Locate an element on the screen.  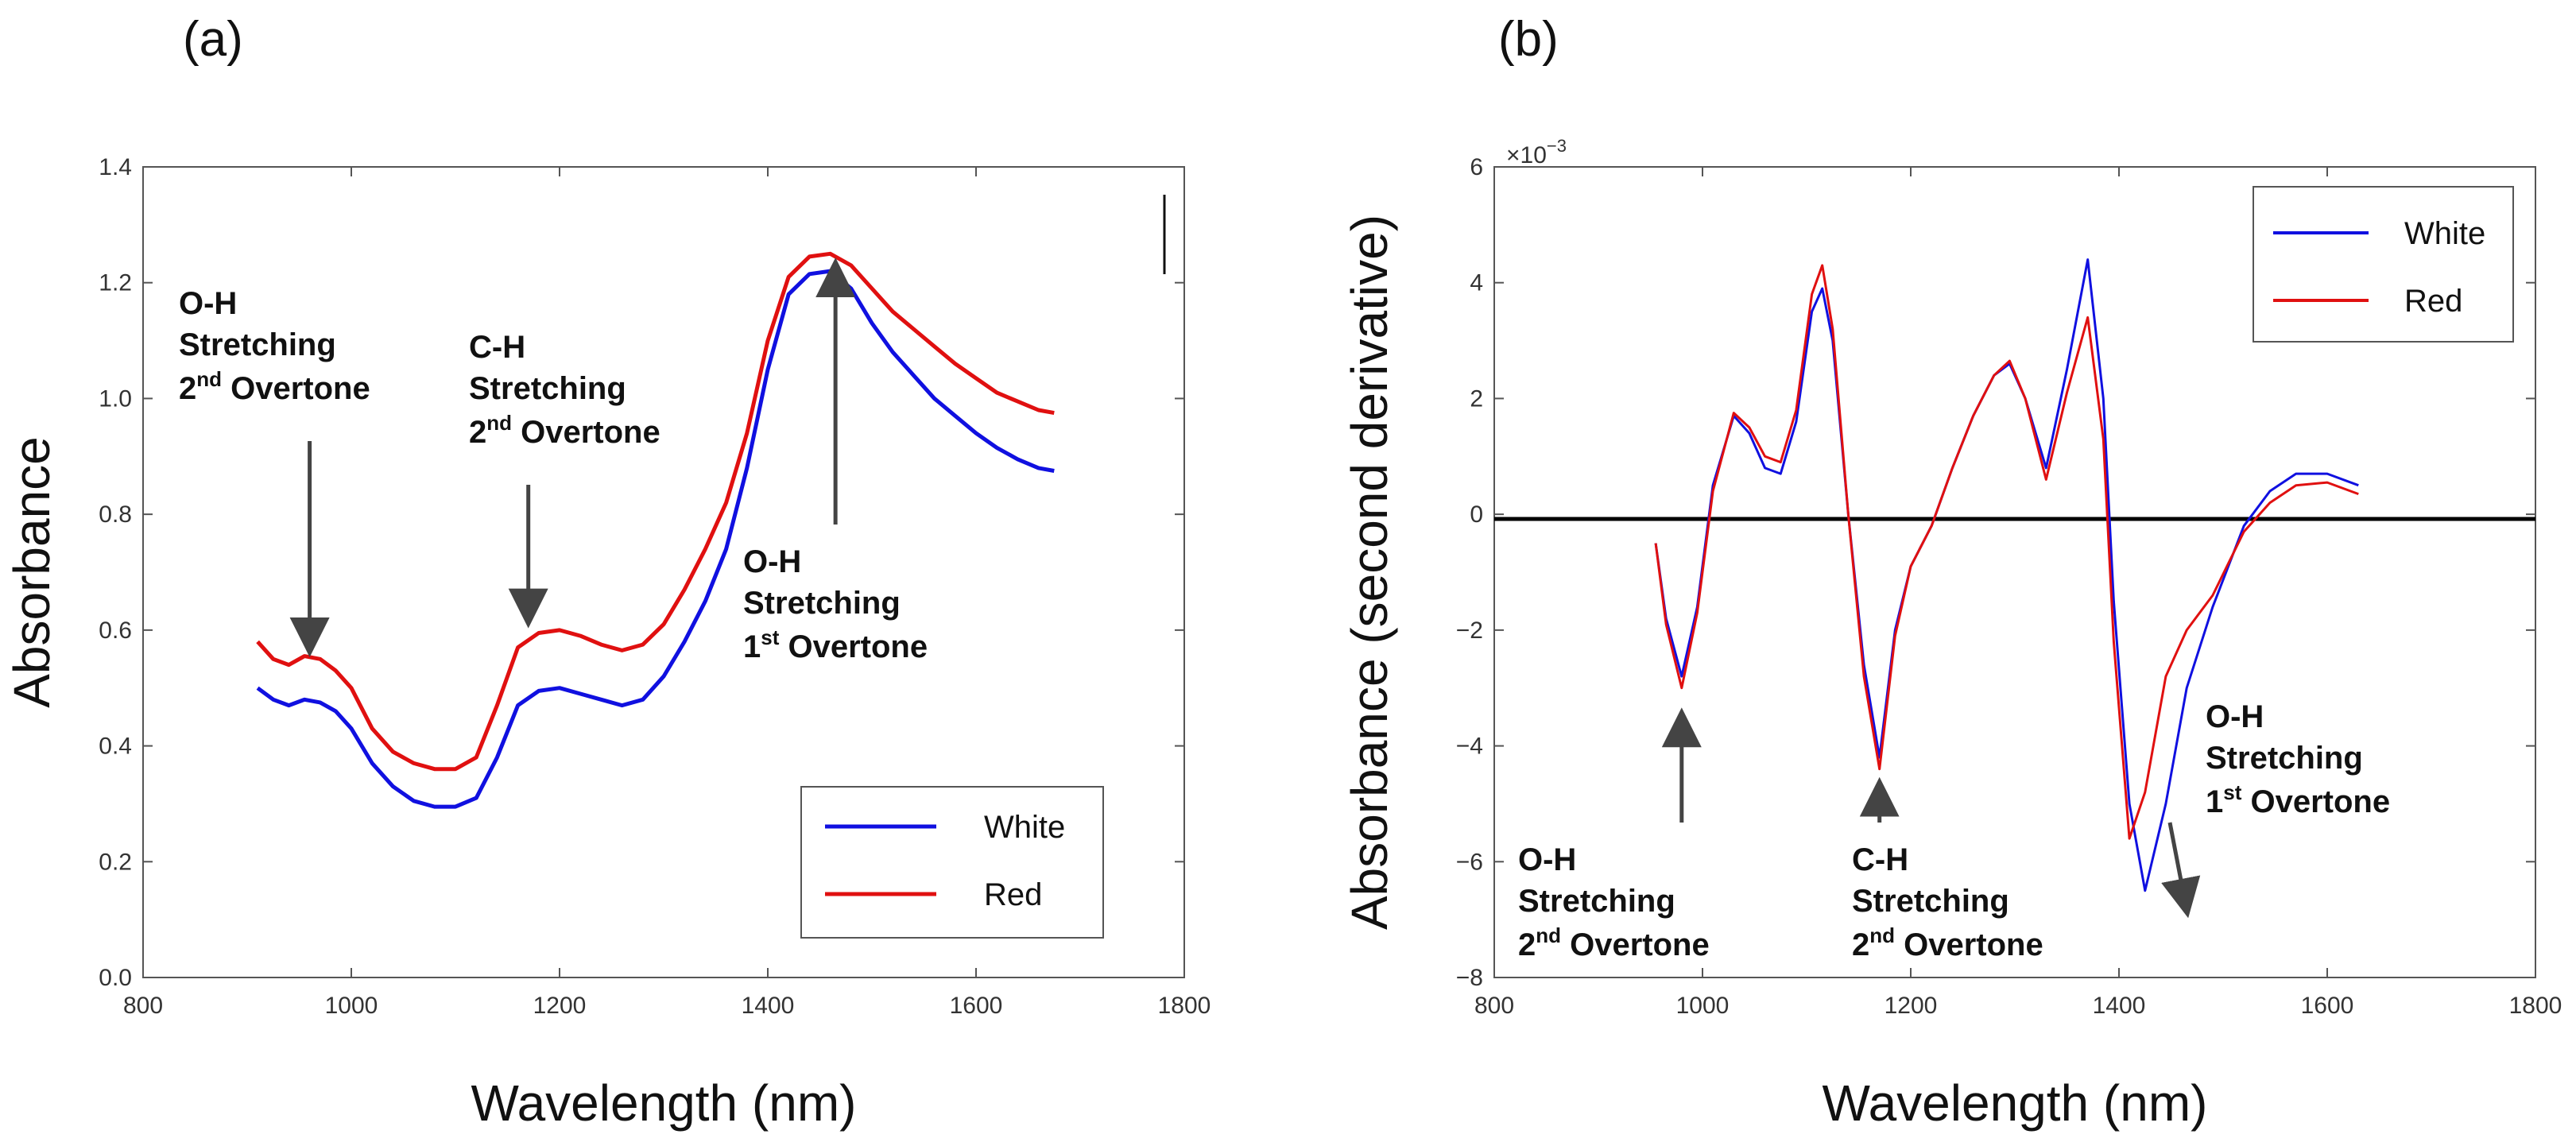
panel-a-x-tick-label: 1400 is located at coordinates (768, 1006).